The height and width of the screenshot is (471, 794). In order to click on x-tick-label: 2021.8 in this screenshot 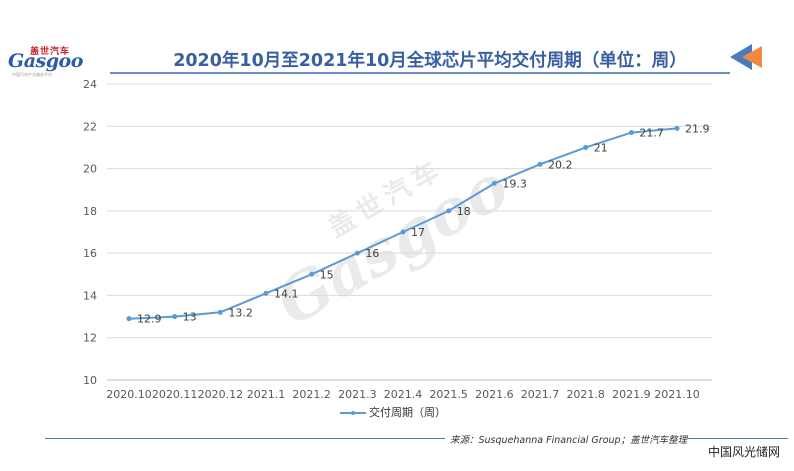, I will do `click(585, 394)`.